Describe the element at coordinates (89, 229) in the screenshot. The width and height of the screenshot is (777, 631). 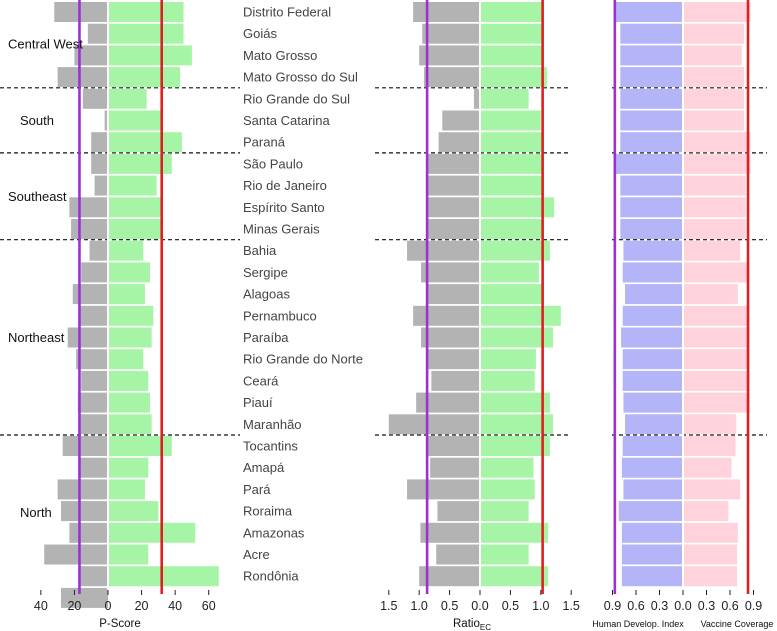
I see `p-score-bar-left-minas-gerais` at that location.